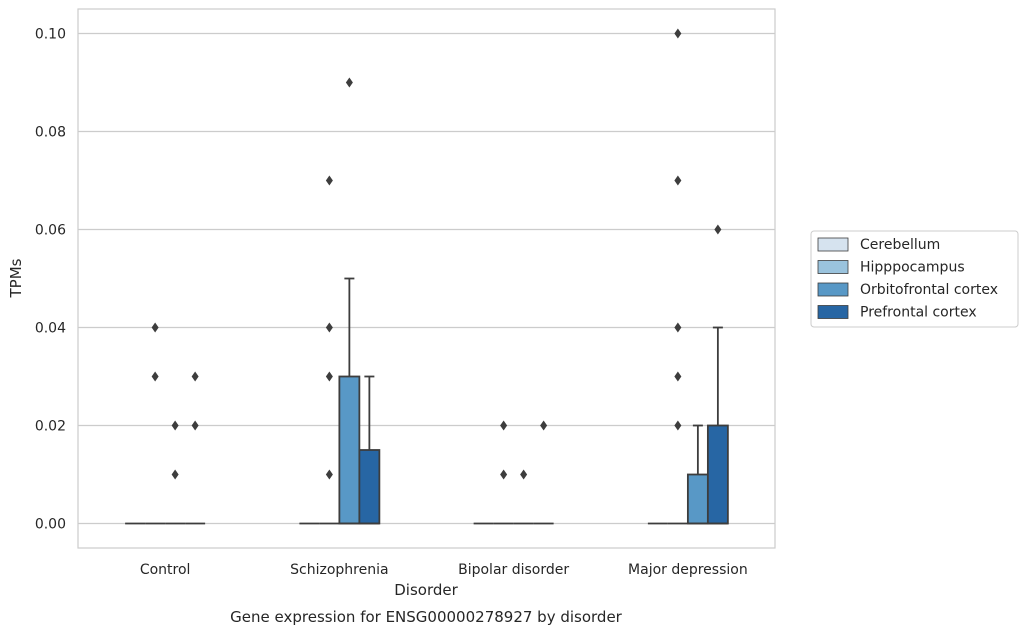 This screenshot has height=634, width=1028. Describe the element at coordinates (339, 570) in the screenshot. I see `x-tick-label: Schizophrenia` at that location.